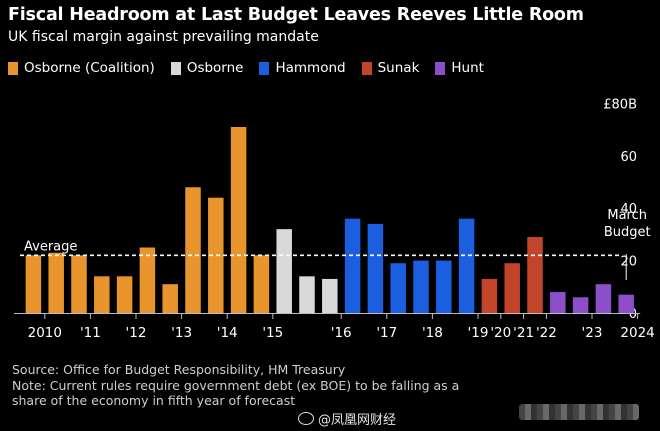 The width and height of the screenshot is (660, 431). I want to click on legend-item-osborne: Osborne, so click(207, 68).